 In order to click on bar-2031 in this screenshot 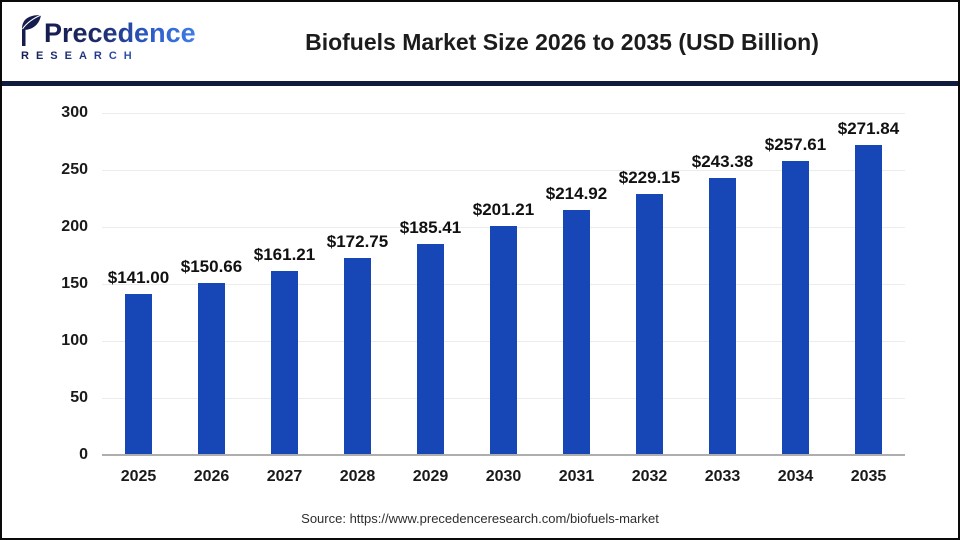, I will do `click(576, 332)`.